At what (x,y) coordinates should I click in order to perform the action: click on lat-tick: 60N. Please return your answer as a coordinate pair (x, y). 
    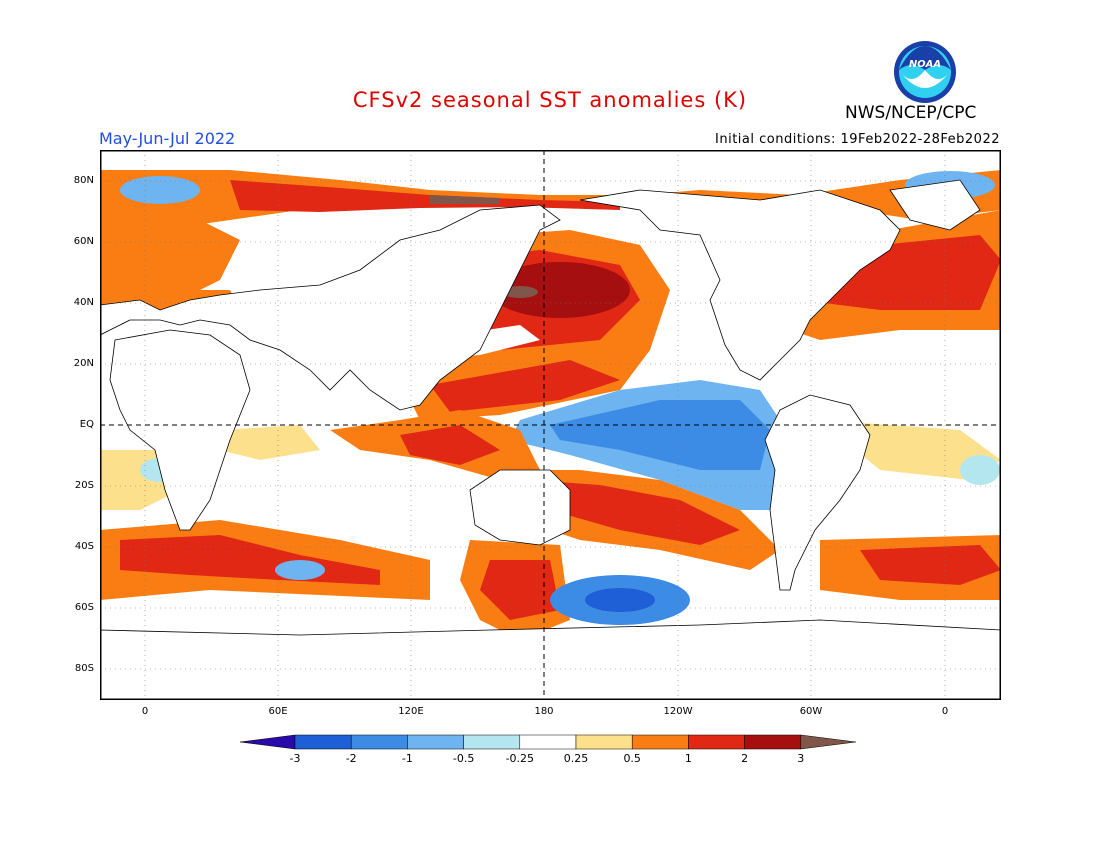
    Looking at the image, I should click on (83, 241).